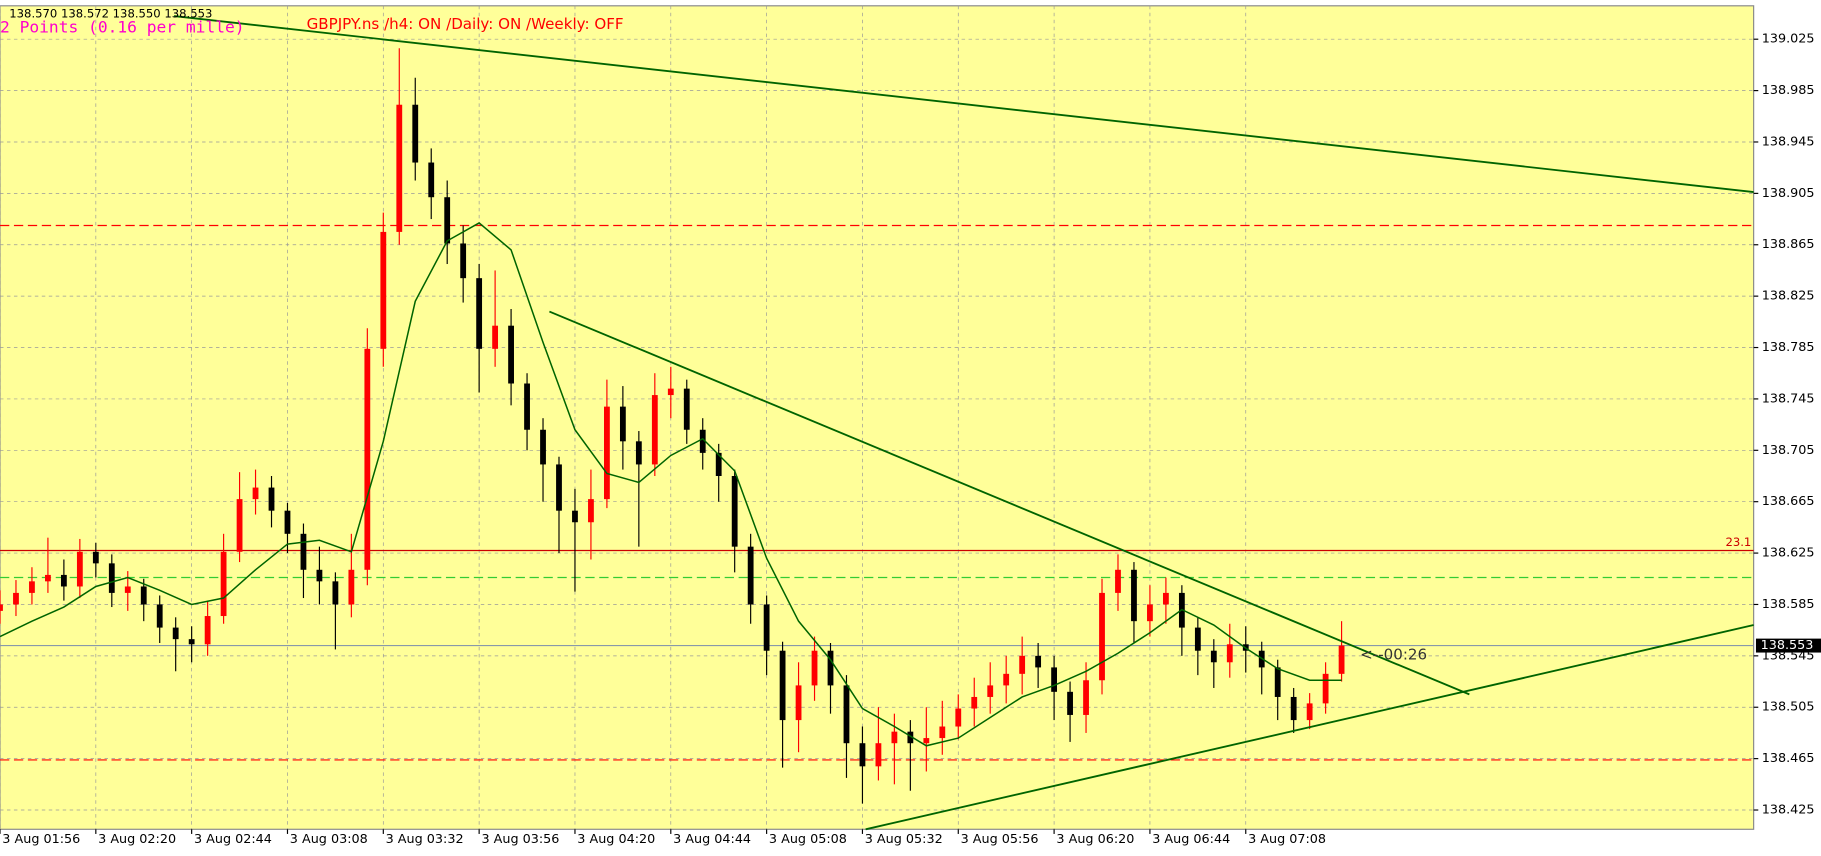 The image size is (1821, 856). Describe the element at coordinates (122, 26) in the screenshot. I see `info-label: 2 Points (0.16 per mille)` at that location.